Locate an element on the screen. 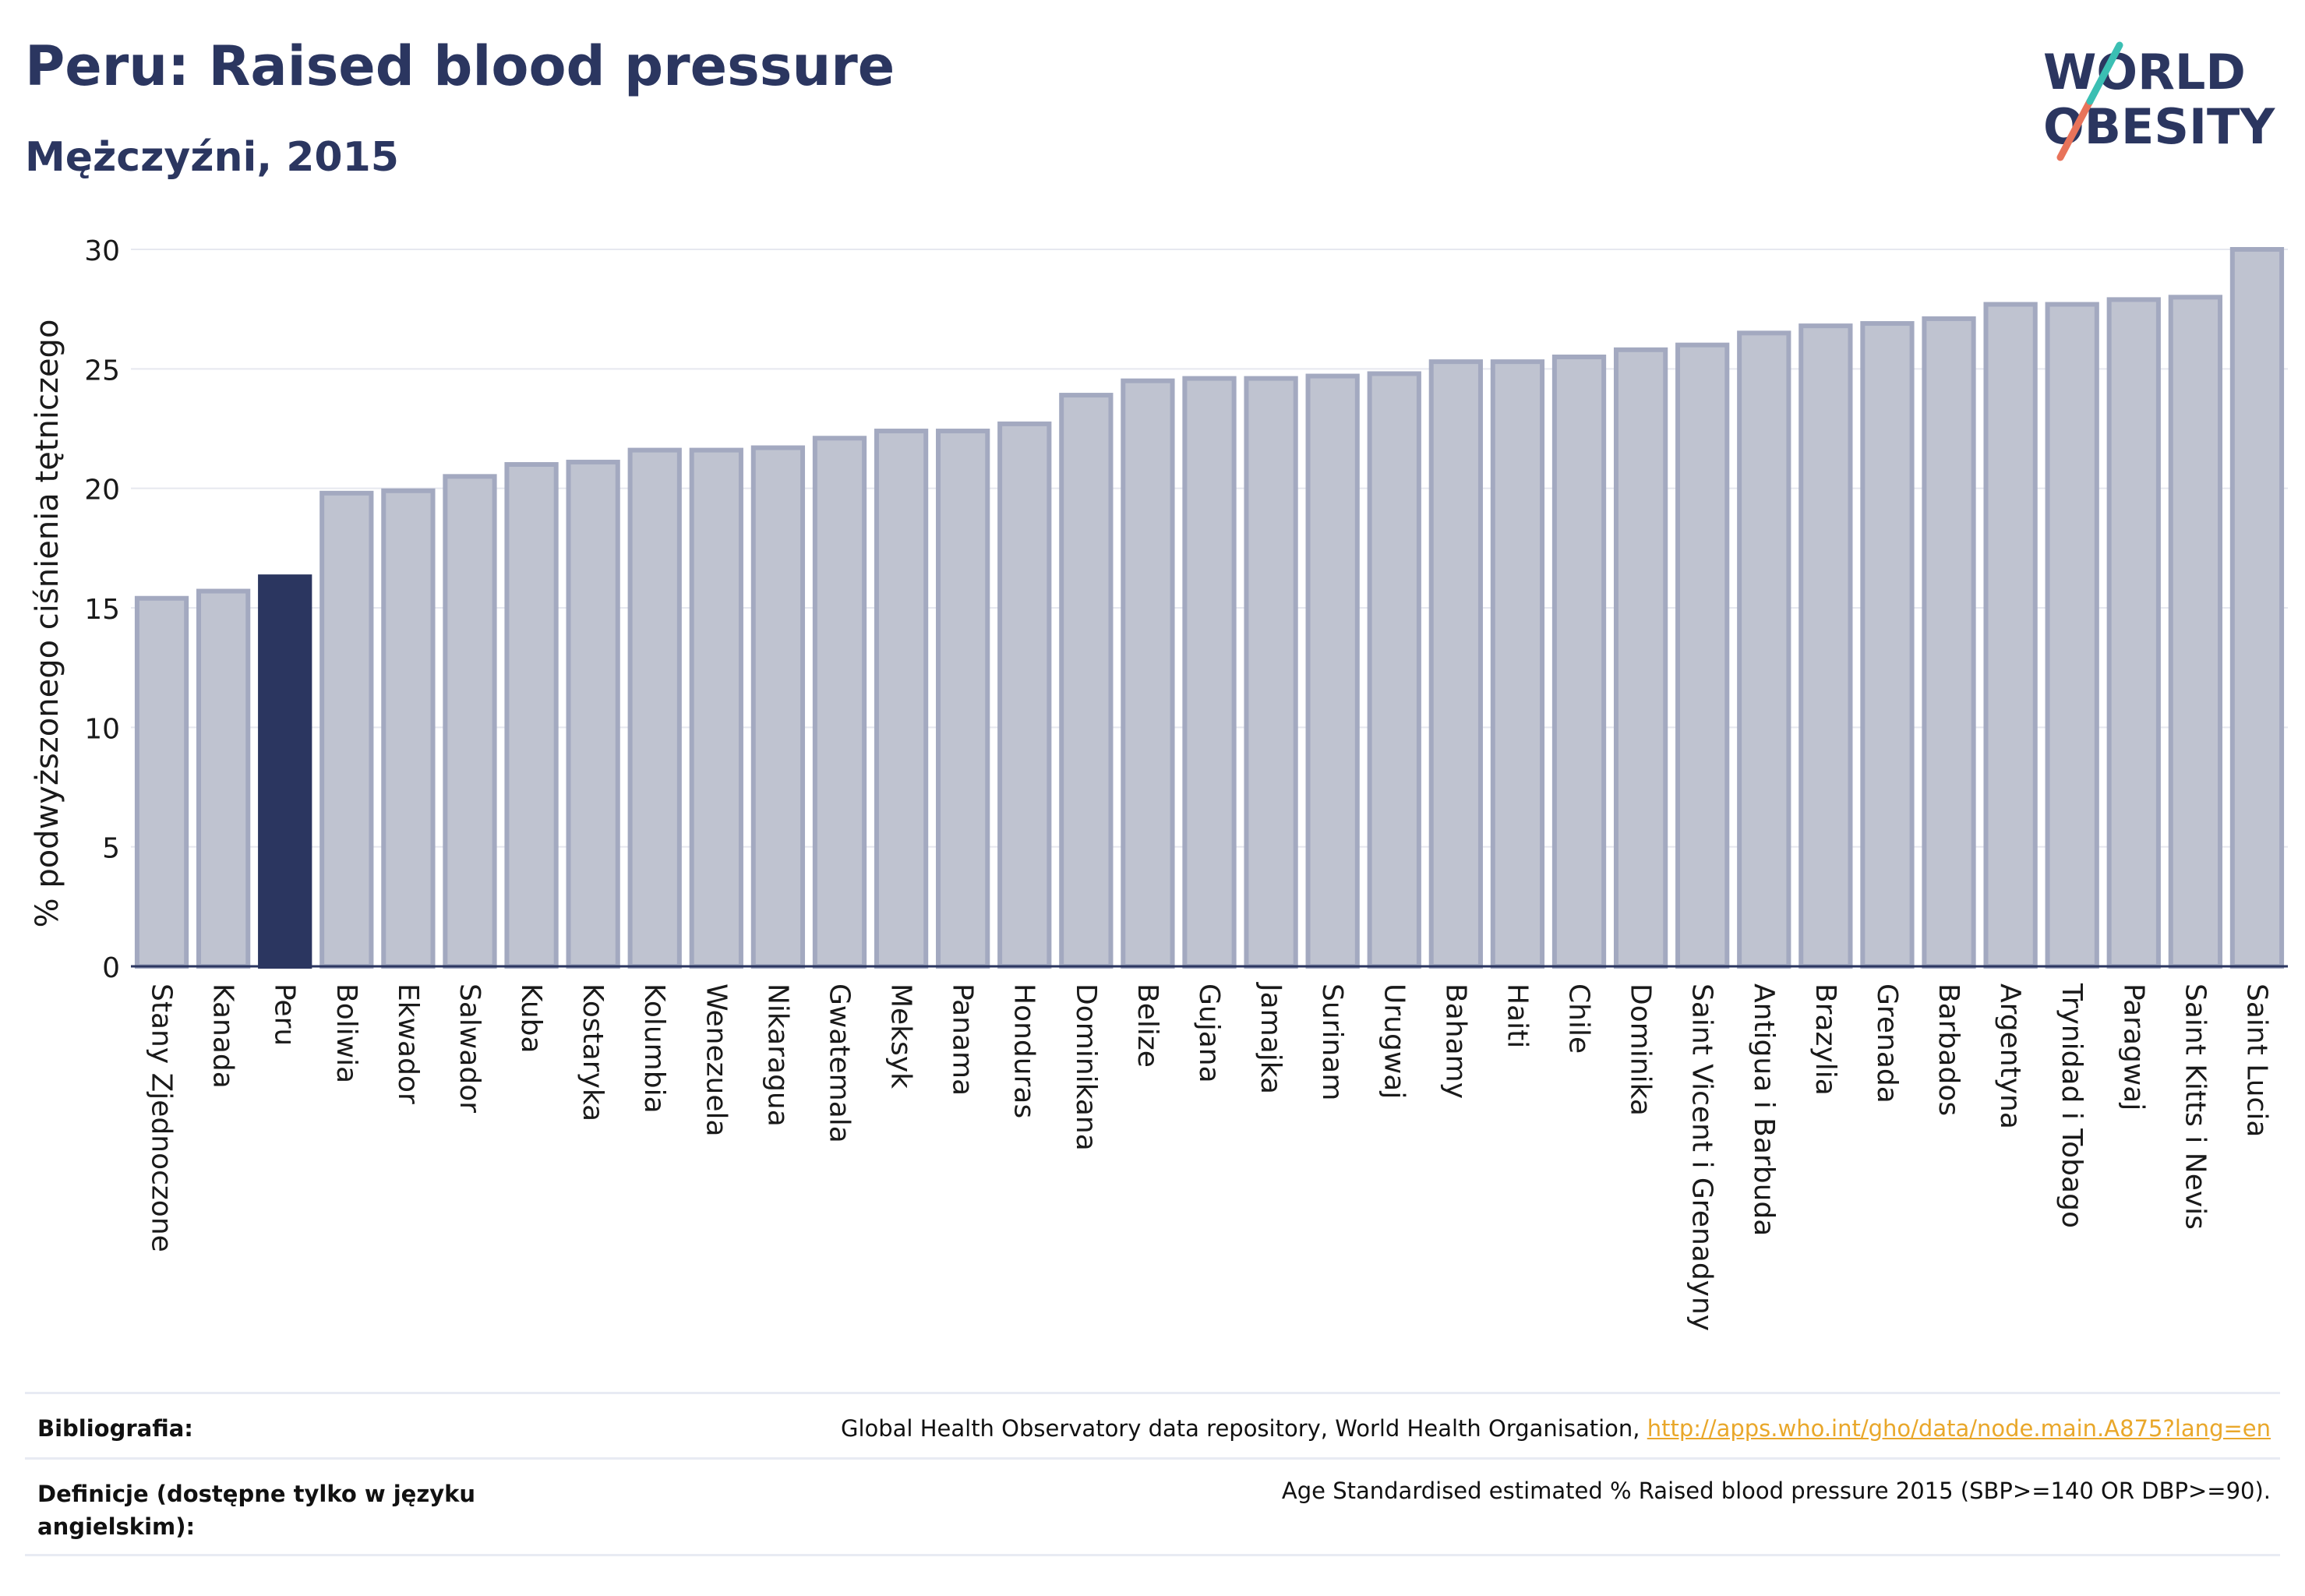  x-tick-label: Kolumbia is located at coordinates (654, 1048).